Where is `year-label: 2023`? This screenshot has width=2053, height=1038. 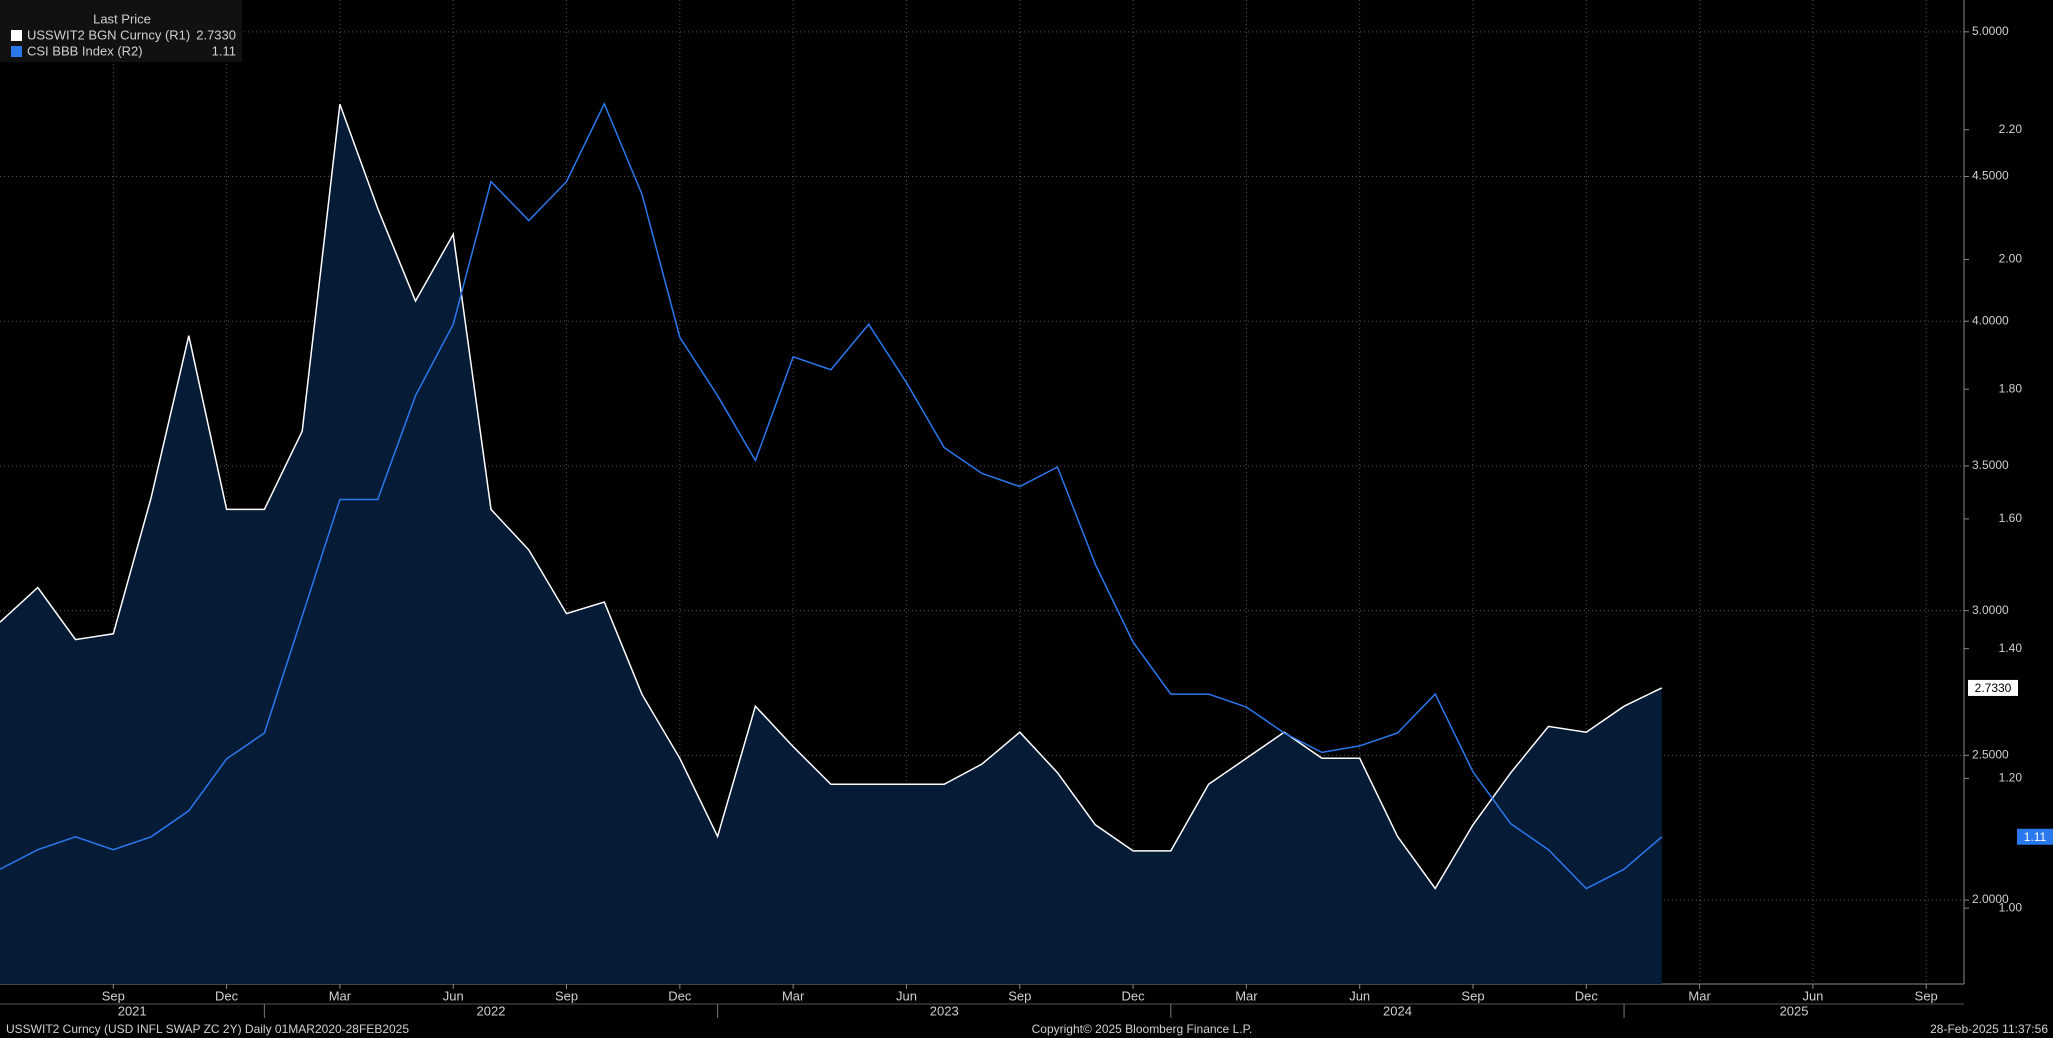 year-label: 2023 is located at coordinates (944, 1010).